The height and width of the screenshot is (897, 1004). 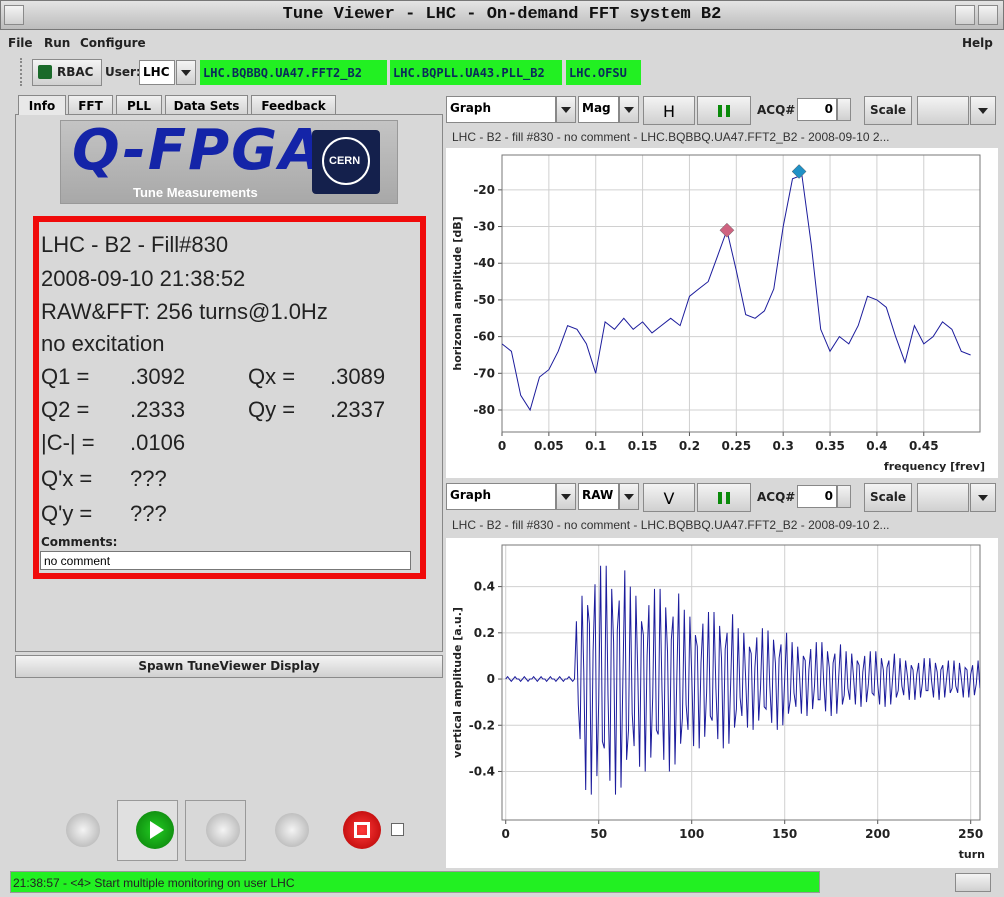 I want to click on info-line: no excitation, so click(x=103, y=343).